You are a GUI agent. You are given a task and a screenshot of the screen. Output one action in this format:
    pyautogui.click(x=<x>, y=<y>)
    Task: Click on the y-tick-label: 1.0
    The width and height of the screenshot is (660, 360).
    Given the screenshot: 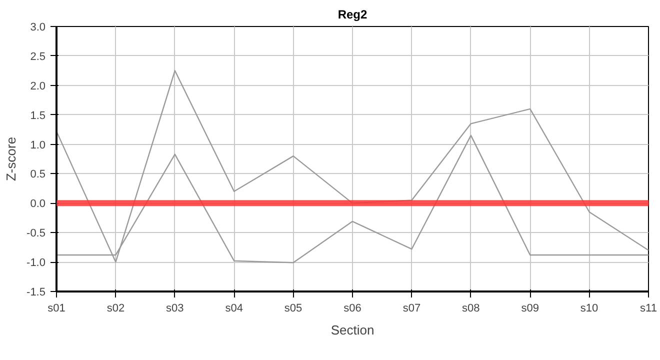 What is the action you would take?
    pyautogui.click(x=38, y=145)
    